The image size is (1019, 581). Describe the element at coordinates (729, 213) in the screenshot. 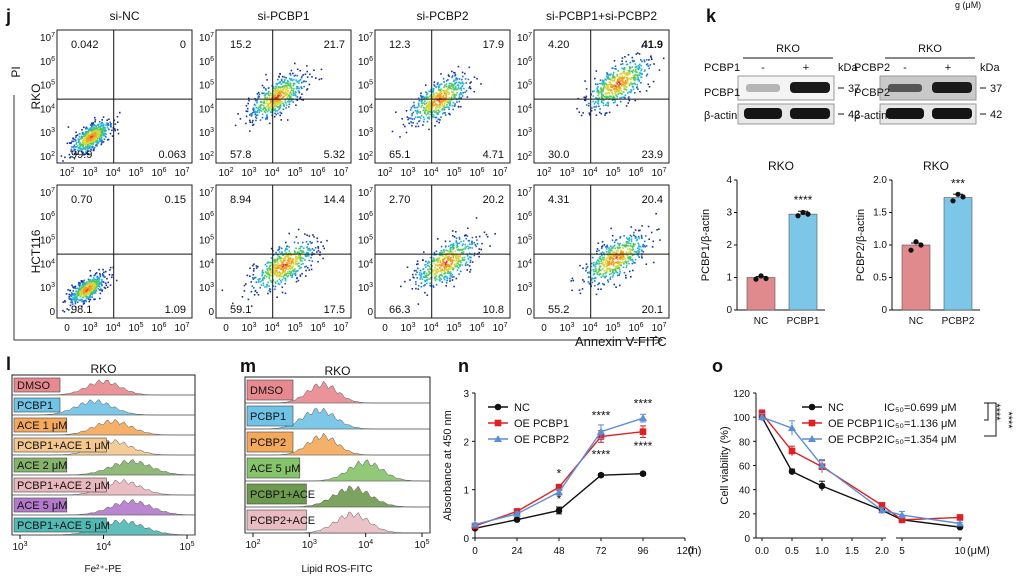

I see `bar-ytick-label: 3` at that location.